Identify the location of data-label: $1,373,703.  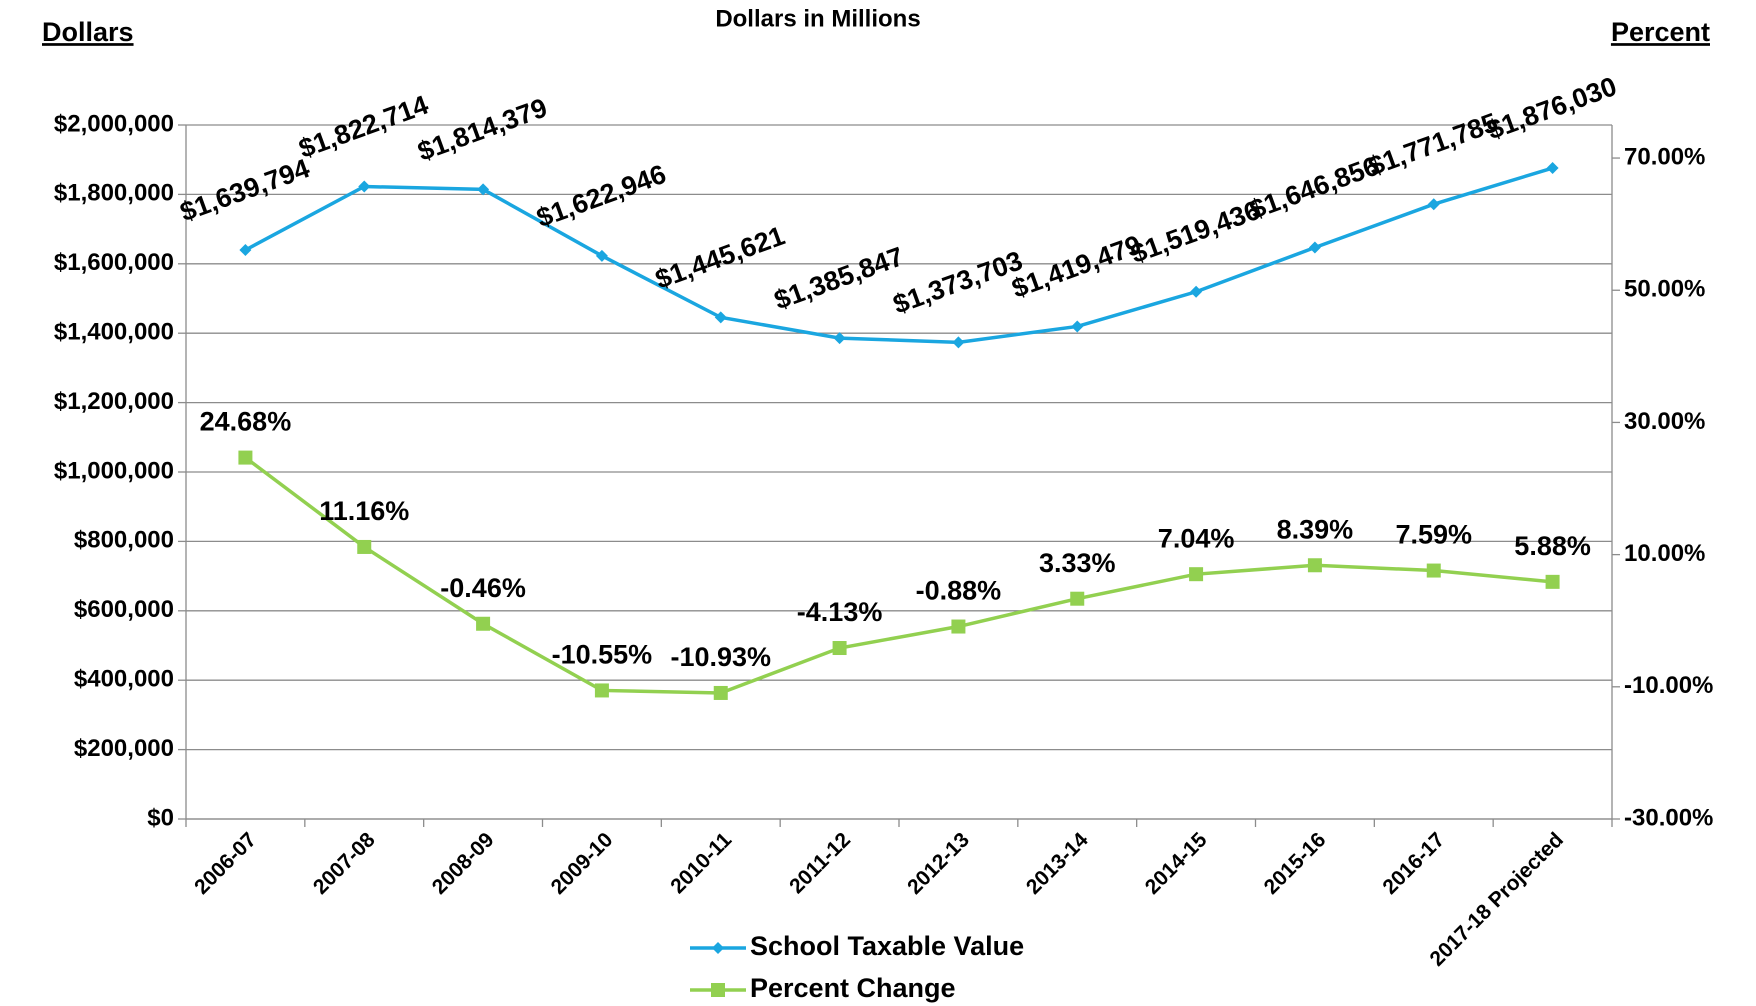
(957, 282).